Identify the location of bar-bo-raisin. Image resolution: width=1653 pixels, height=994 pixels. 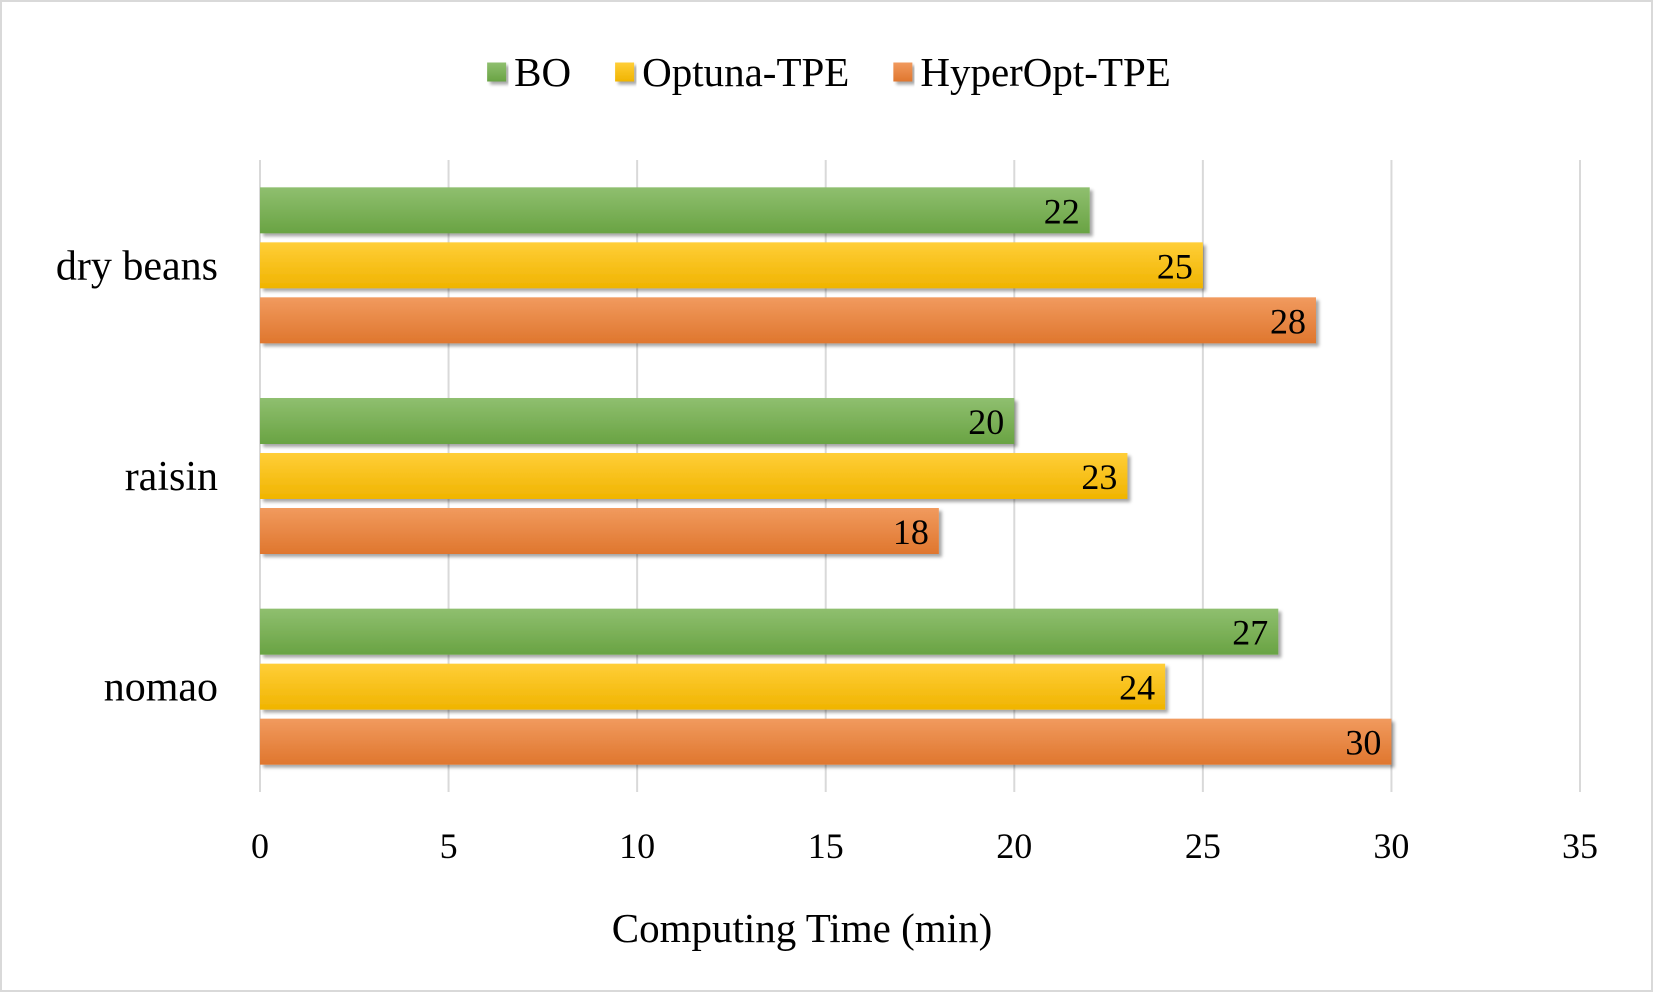
(637, 421).